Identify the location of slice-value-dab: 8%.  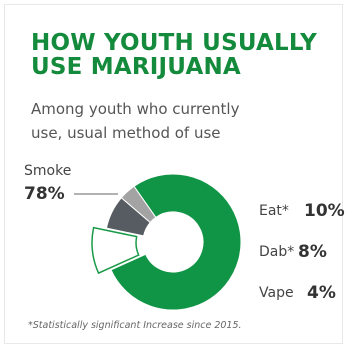
(312, 252).